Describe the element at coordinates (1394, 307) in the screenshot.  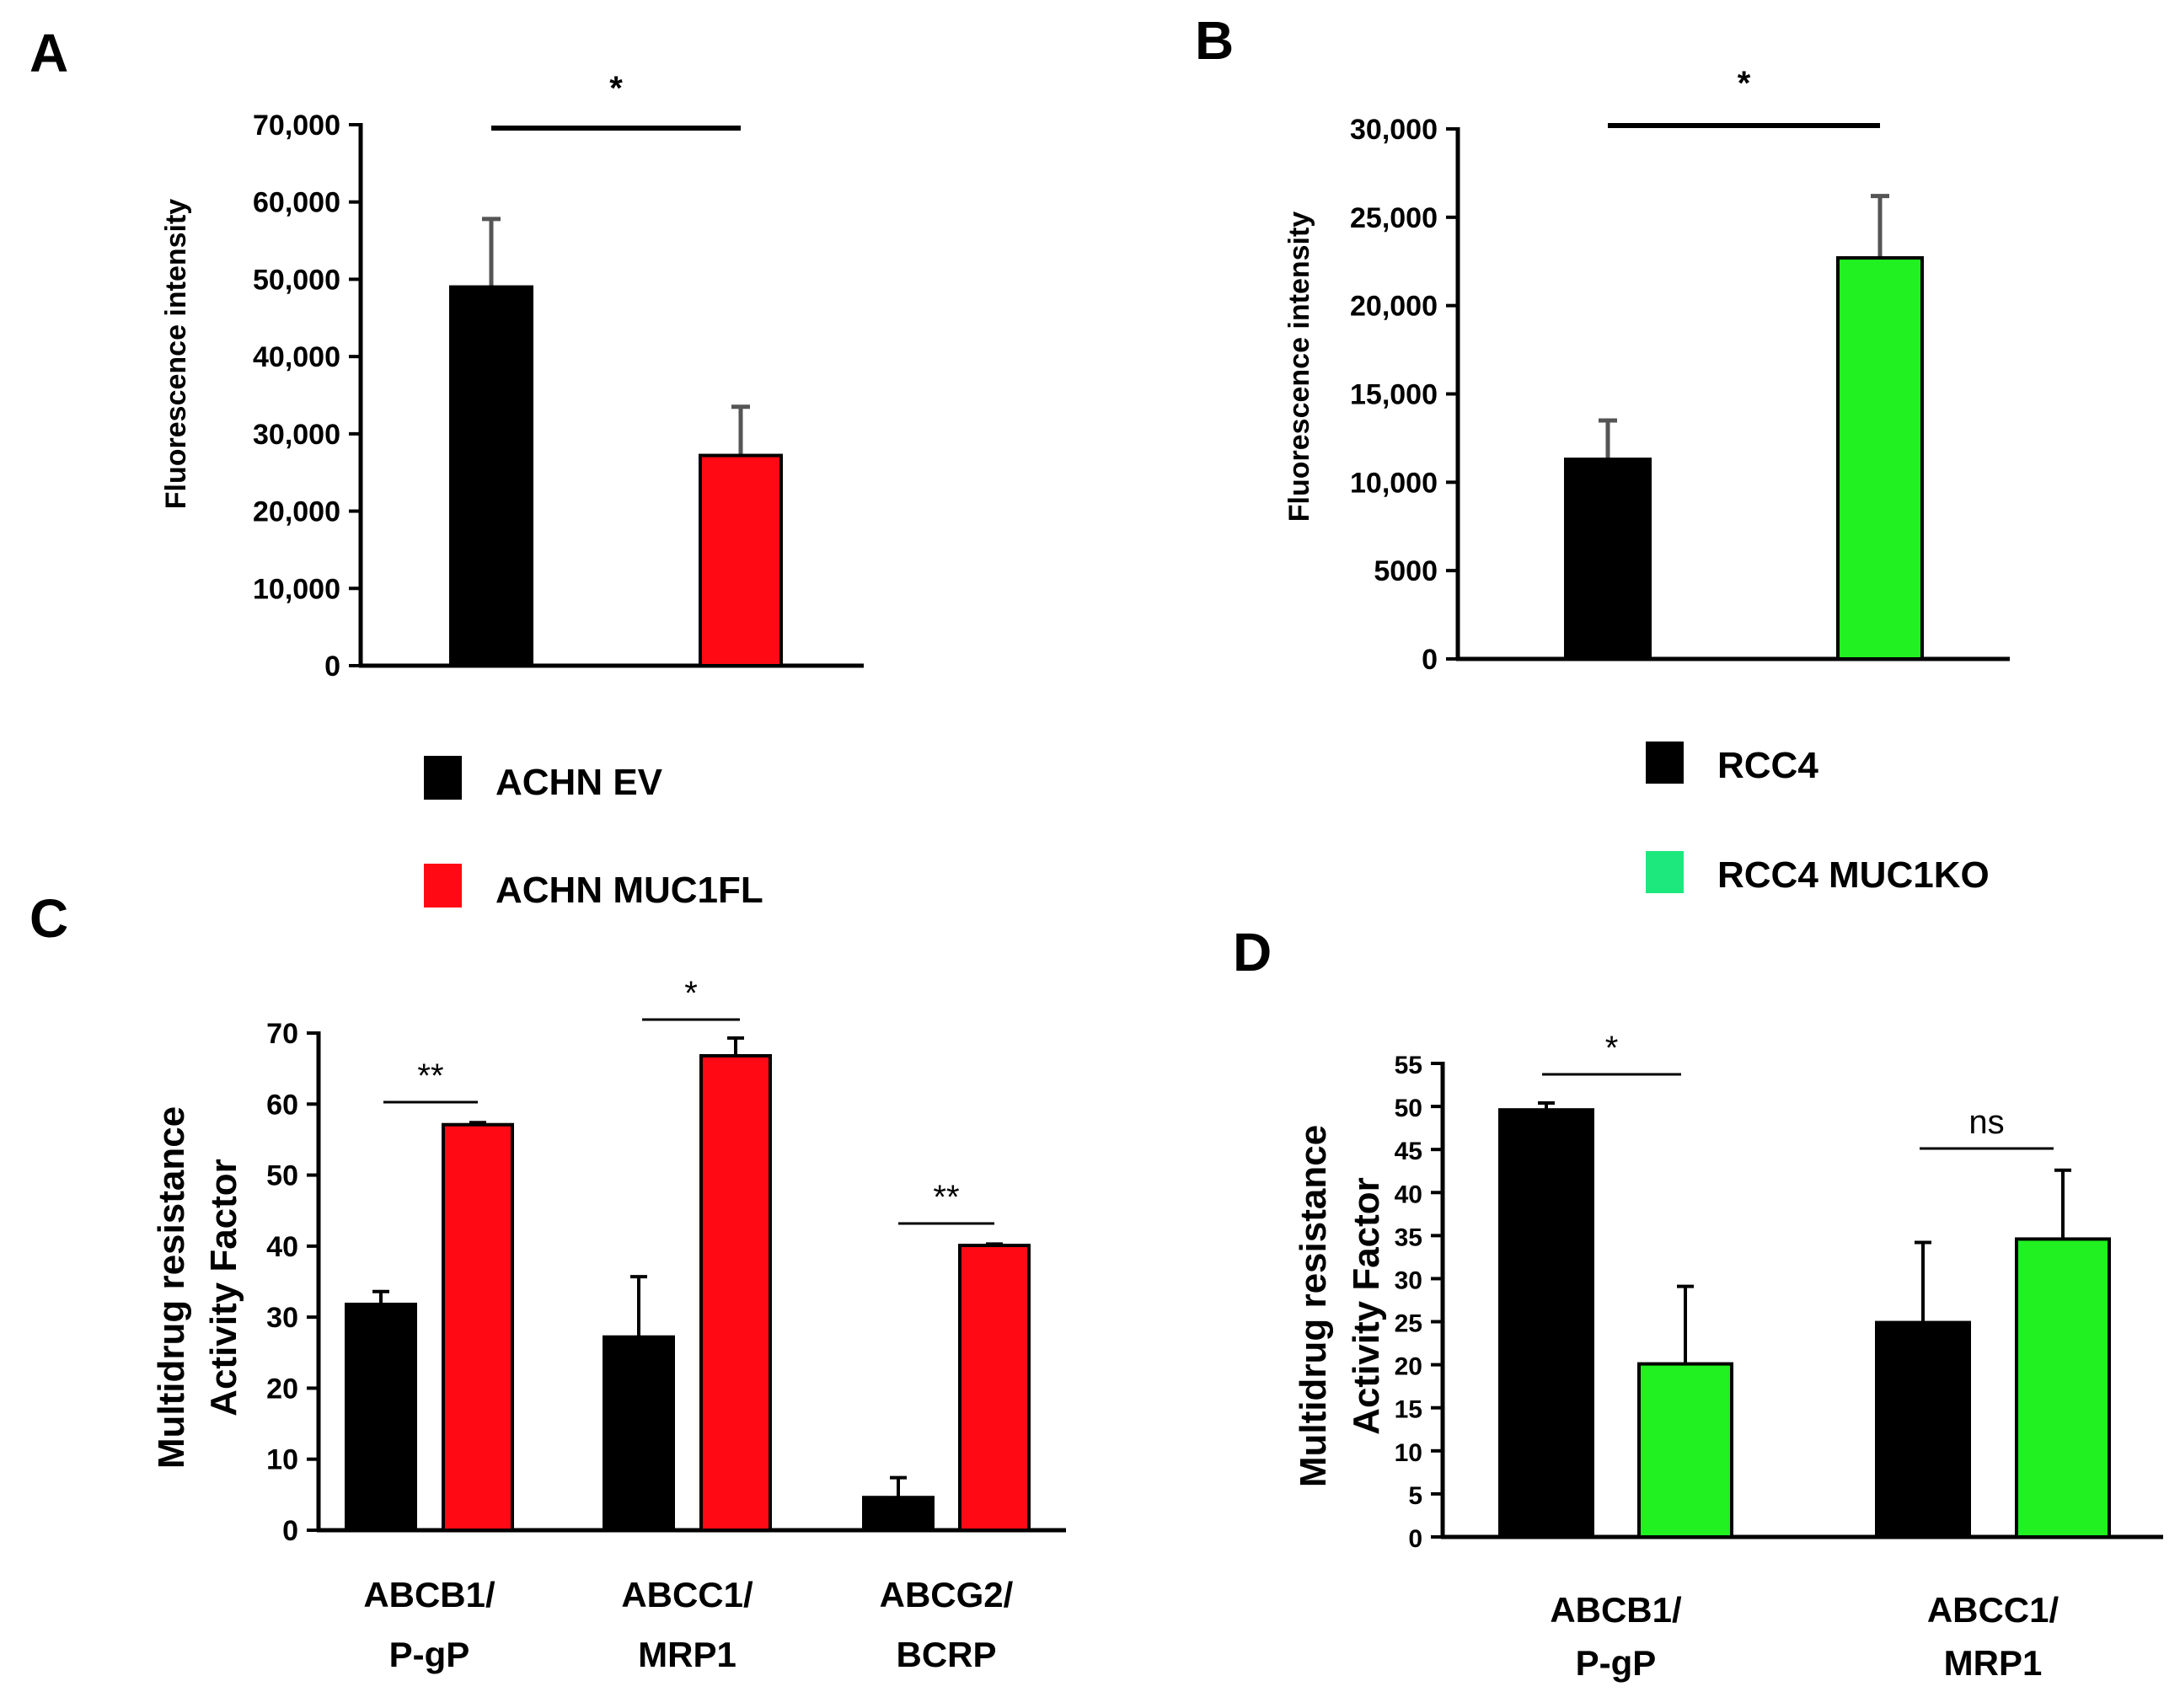
I see `y-tick-label-b-4: 20,000` at that location.